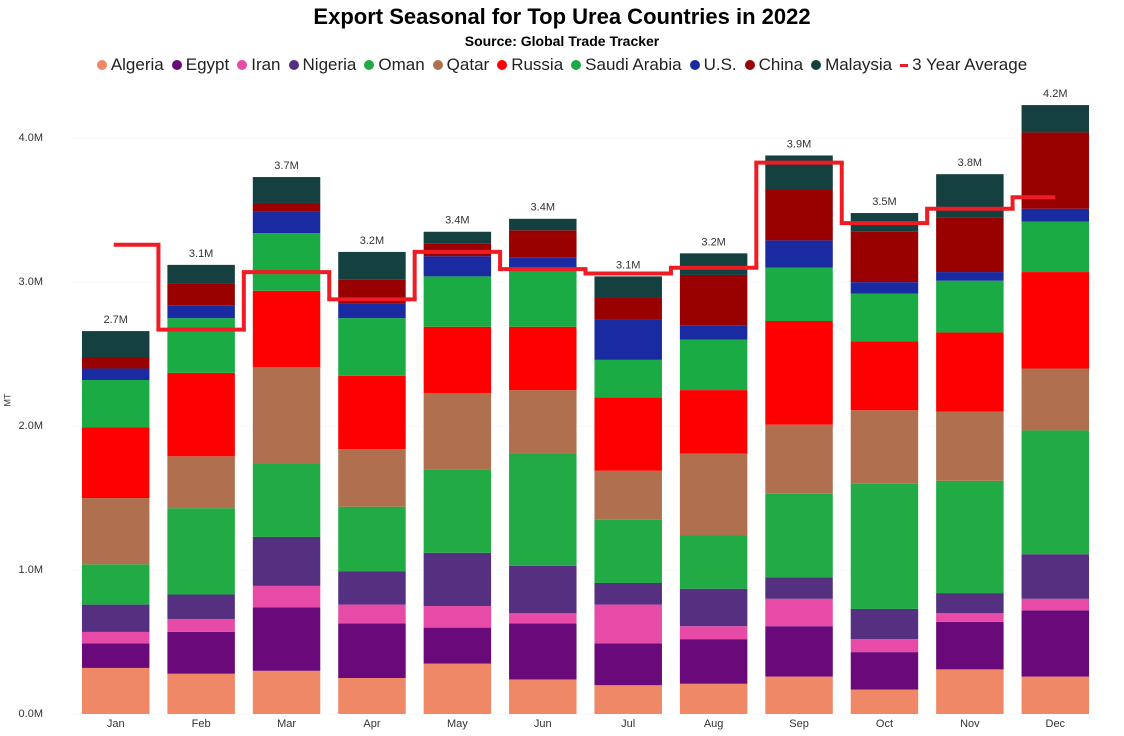 This screenshot has width=1124, height=736. Describe the element at coordinates (322, 65) in the screenshot. I see `legend-item: Nigeria` at that location.